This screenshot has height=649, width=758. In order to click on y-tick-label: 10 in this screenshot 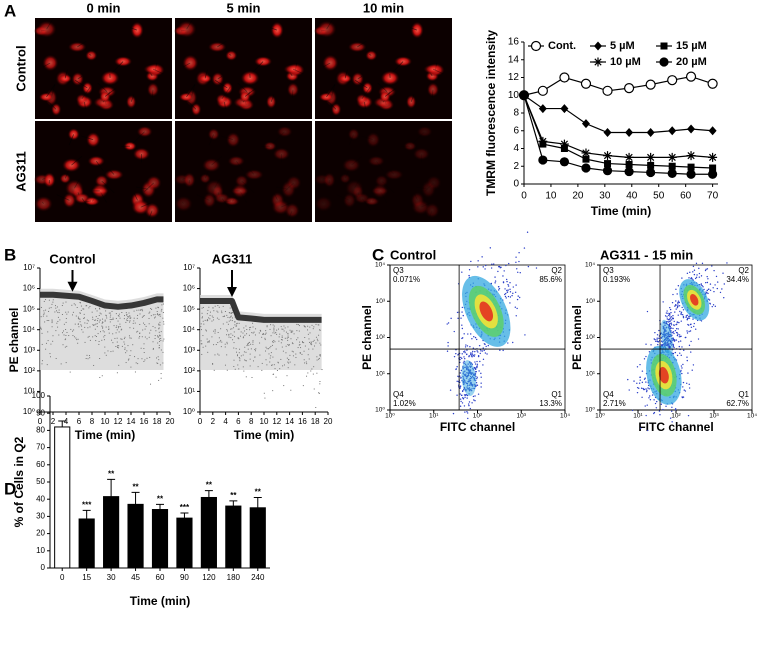, I will do `click(40, 550)`.